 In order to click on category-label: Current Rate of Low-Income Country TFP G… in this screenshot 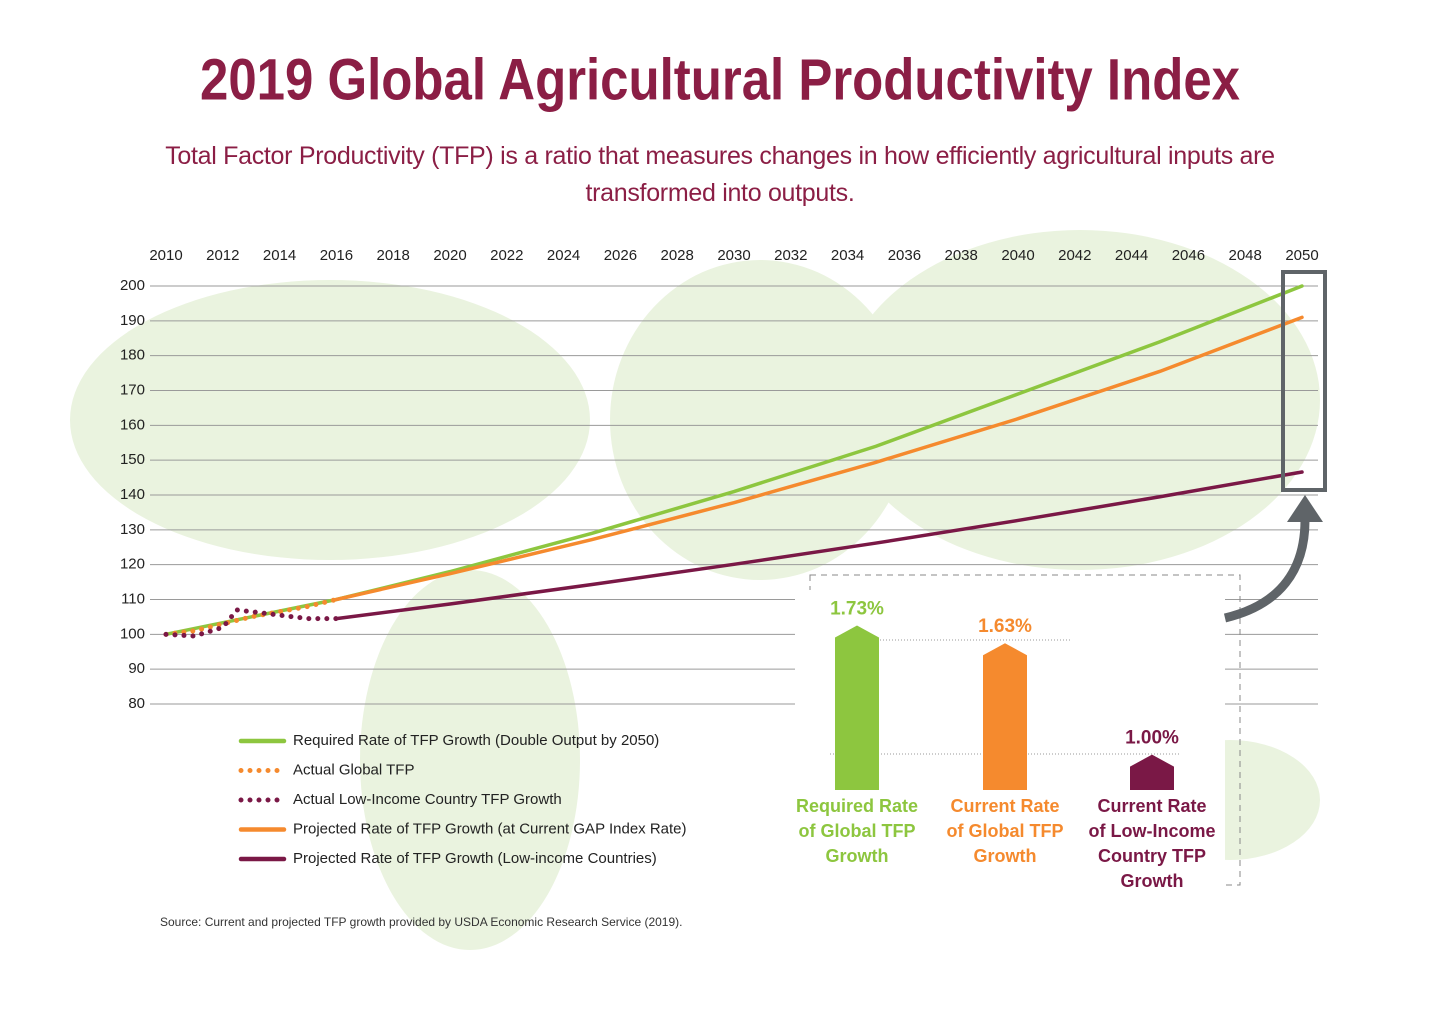, I will do `click(1152, 843)`.